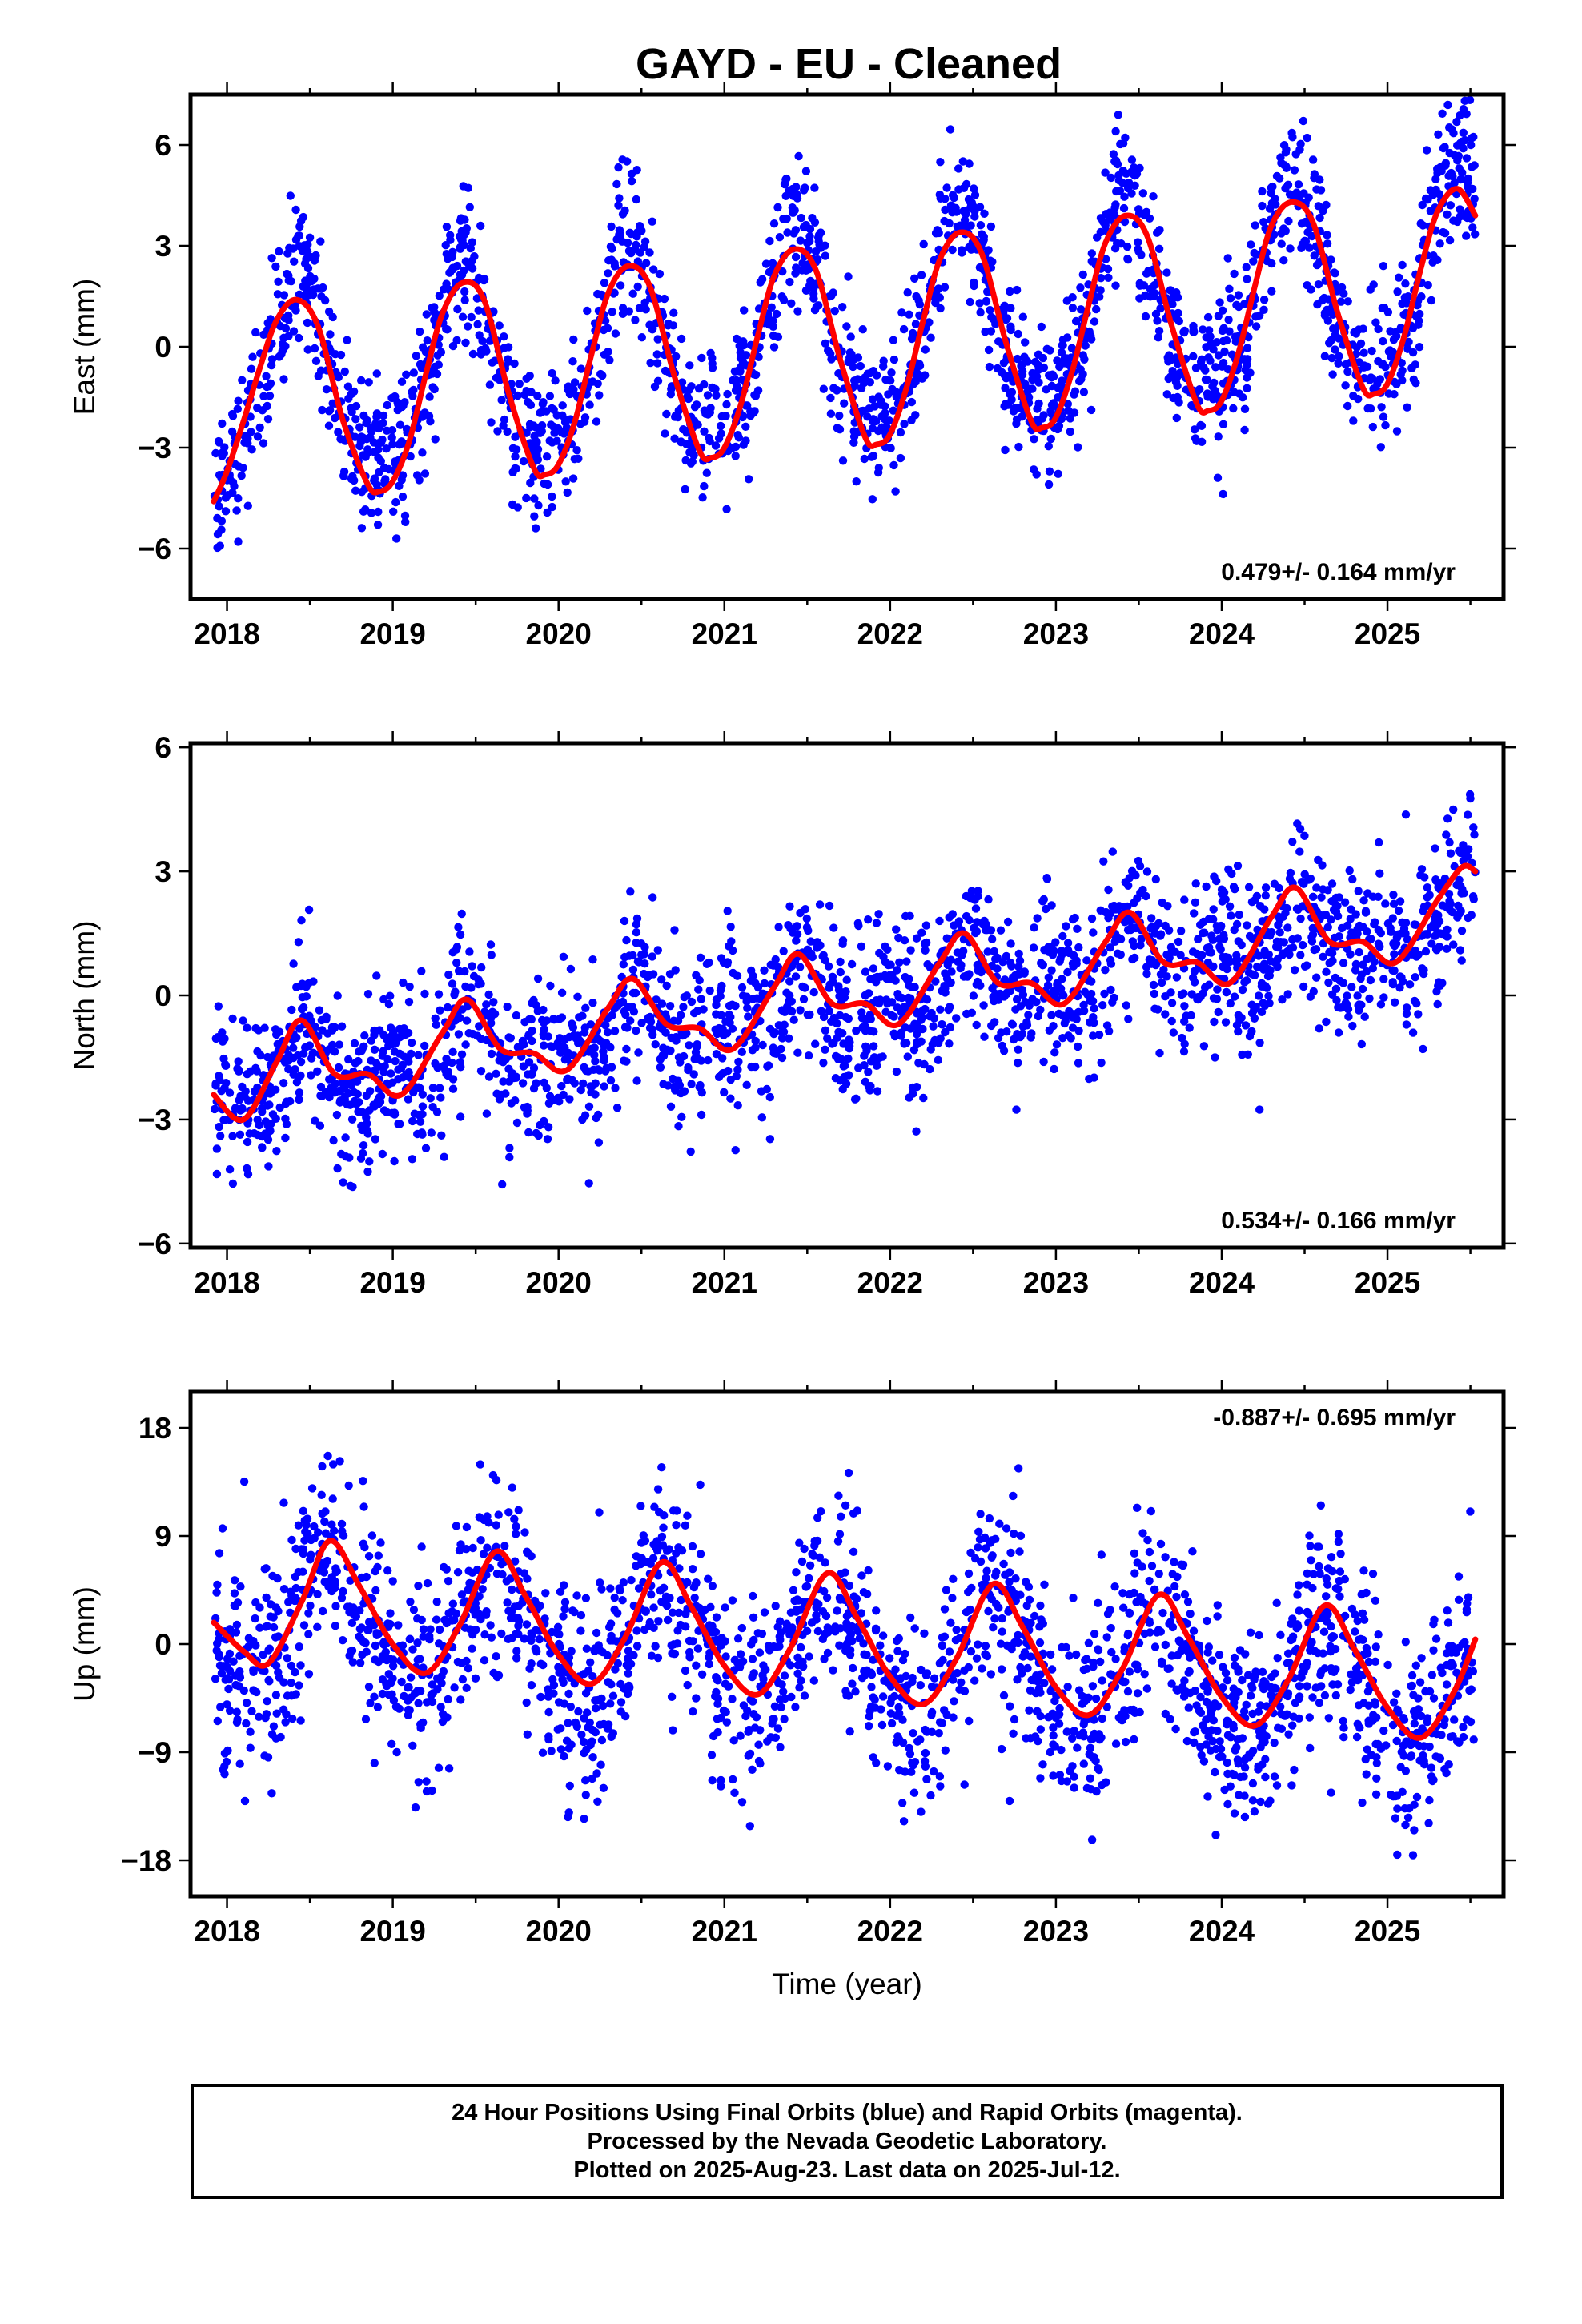 The height and width of the screenshot is (2324, 1582). What do you see at coordinates (84, 347) in the screenshot?
I see `east-y-axis-label: East (mm)` at bounding box center [84, 347].